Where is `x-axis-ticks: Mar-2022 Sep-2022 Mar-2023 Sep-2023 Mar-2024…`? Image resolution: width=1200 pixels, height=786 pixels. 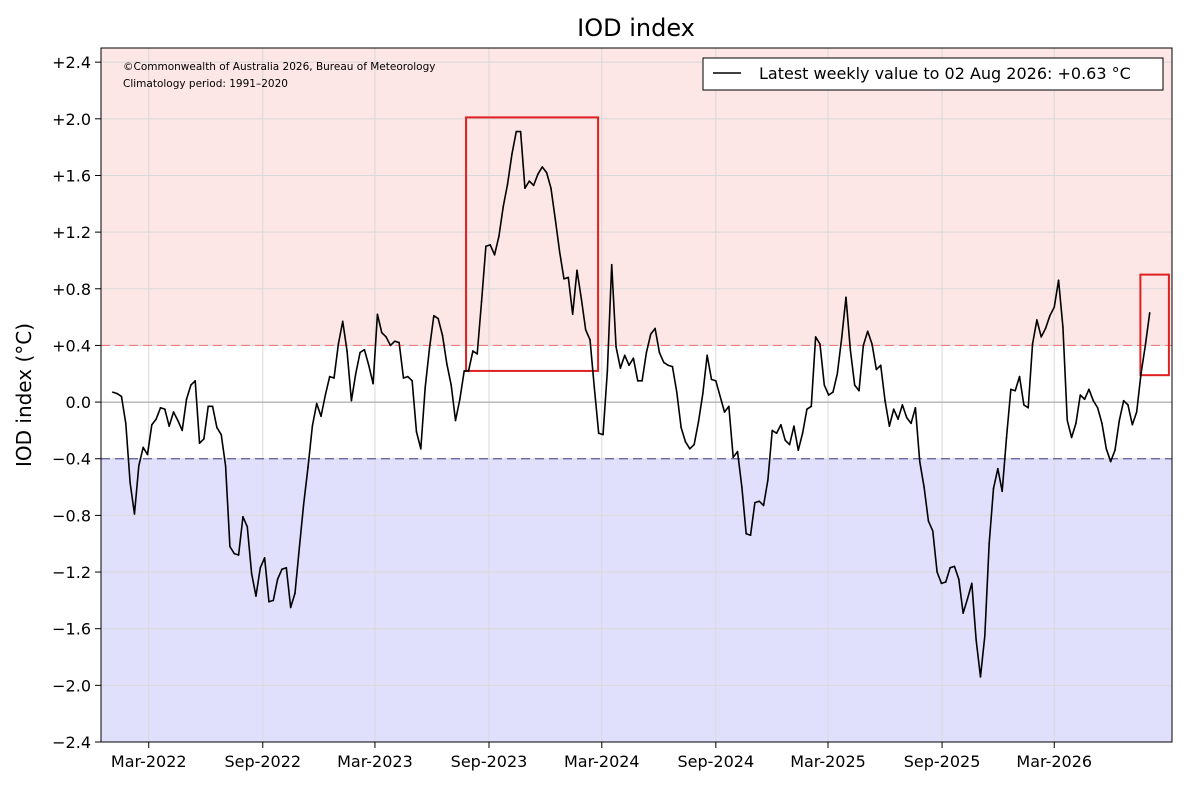 x-axis-ticks: Mar-2022 Sep-2022 Mar-2023 Sep-2023 Mar-2024… is located at coordinates (601, 756).